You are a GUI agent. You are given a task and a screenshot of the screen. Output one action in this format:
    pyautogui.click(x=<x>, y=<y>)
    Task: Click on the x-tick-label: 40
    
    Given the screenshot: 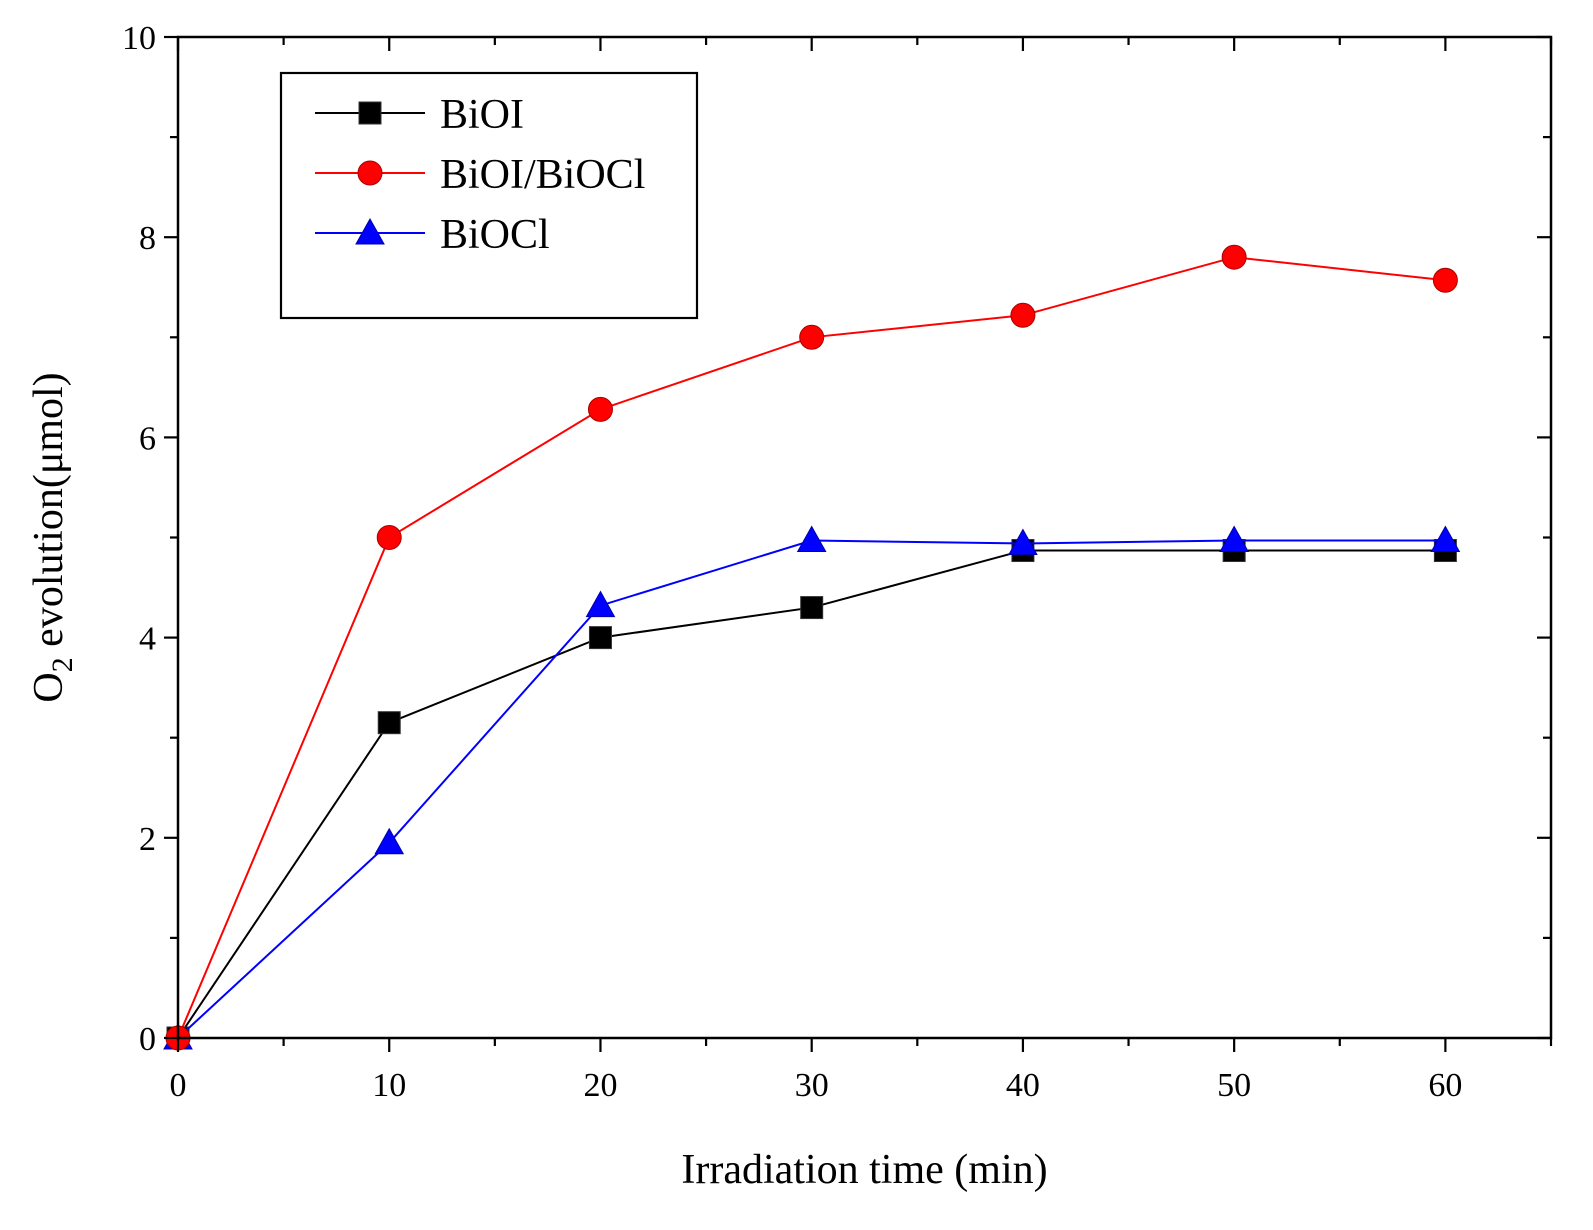 What is the action you would take?
    pyautogui.click(x=1023, y=1085)
    